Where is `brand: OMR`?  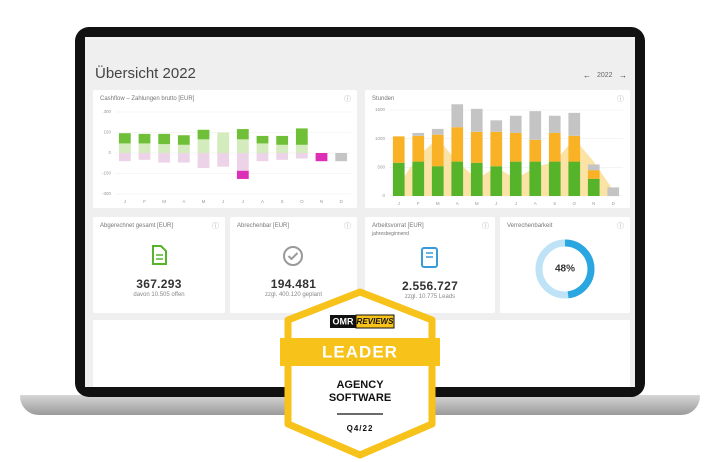
brand: OMR is located at coordinates (343, 321).